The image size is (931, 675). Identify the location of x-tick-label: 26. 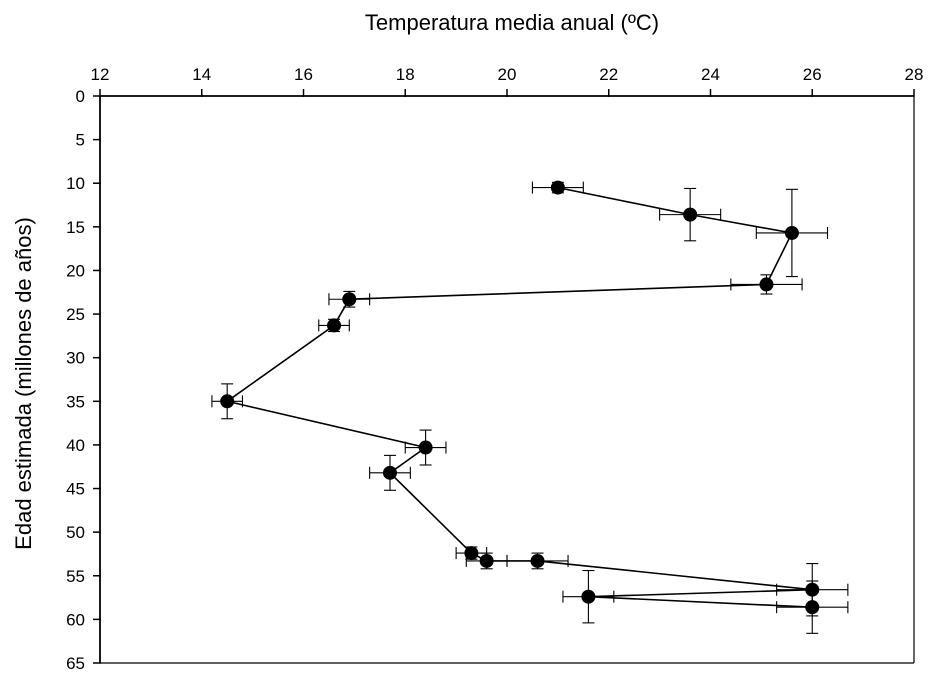
(812, 74).